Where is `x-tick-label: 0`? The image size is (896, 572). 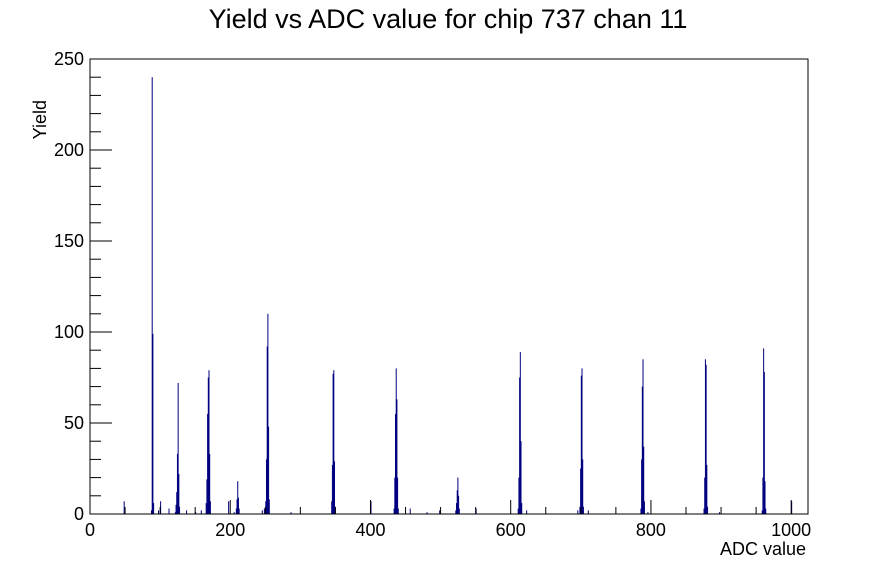 x-tick-label: 0 is located at coordinates (90, 530).